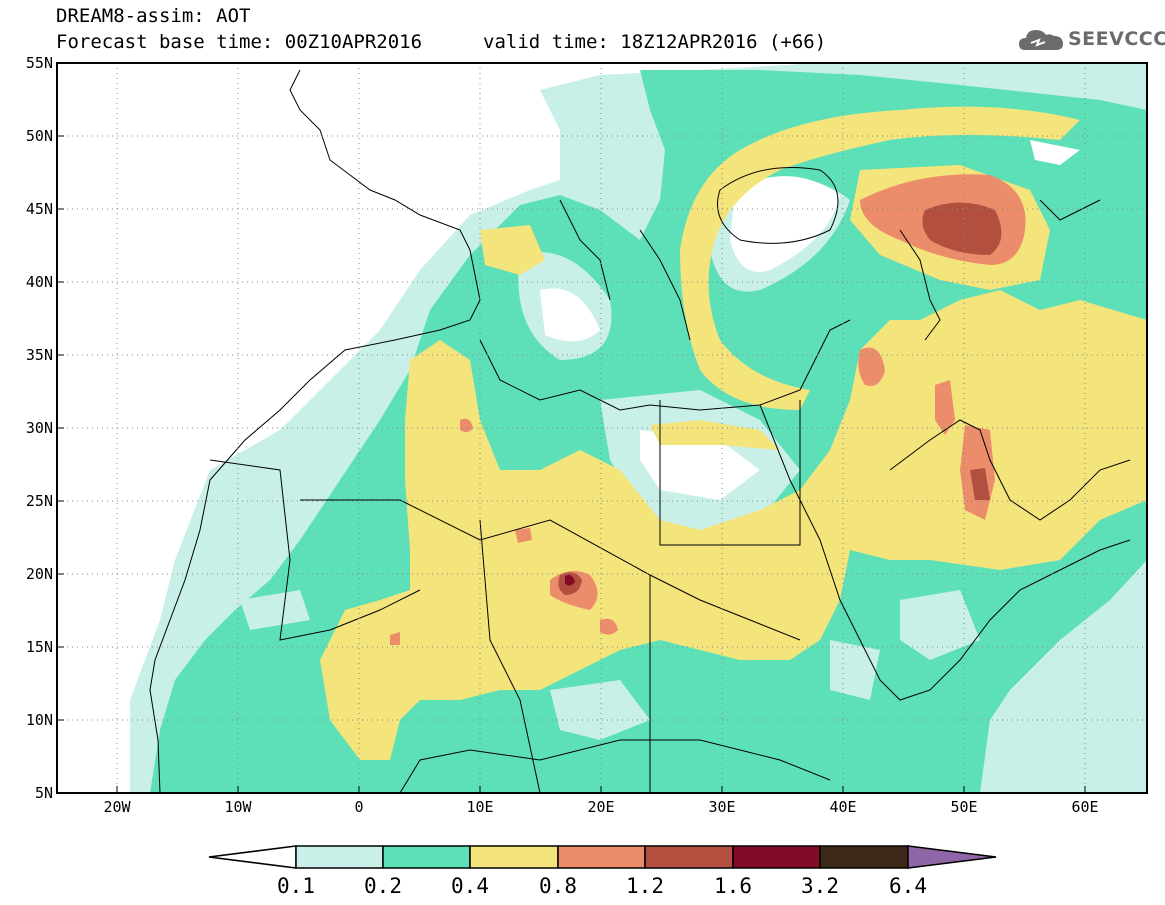 Image resolution: width=1165 pixels, height=905 pixels. I want to click on lon-label: 10W, so click(238, 807).